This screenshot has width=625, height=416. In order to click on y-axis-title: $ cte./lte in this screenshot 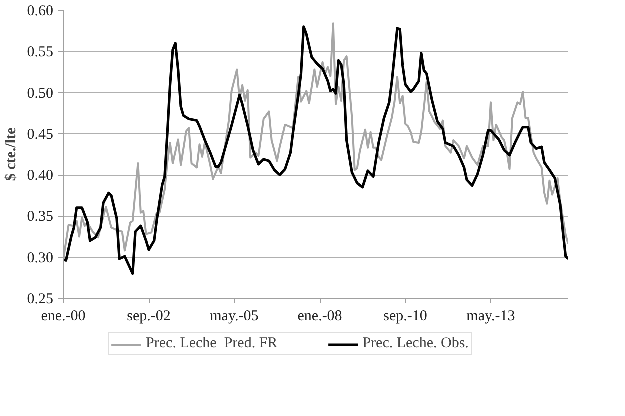, I will do `click(11, 155)`.